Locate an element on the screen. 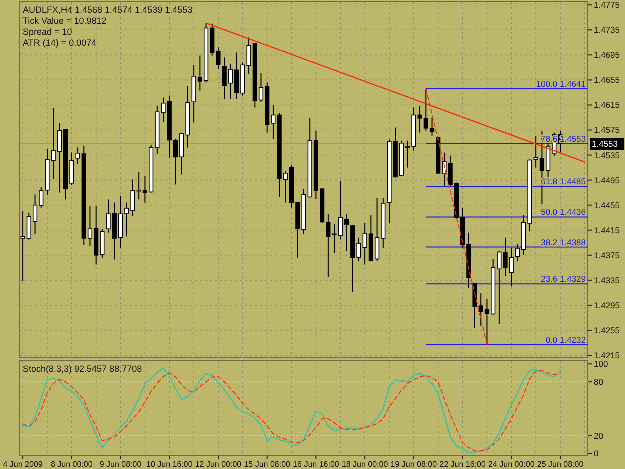 The image size is (625, 469). x-tick-label: 4 Jun 2009 is located at coordinates (23, 464).